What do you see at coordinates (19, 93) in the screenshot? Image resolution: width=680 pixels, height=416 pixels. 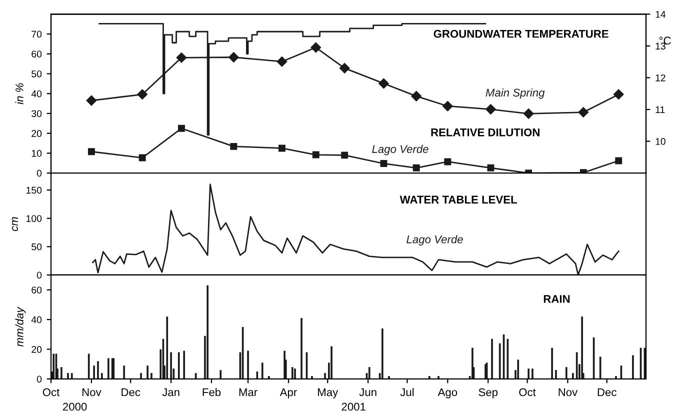 I see `y-axis-title: in %` at bounding box center [19, 93].